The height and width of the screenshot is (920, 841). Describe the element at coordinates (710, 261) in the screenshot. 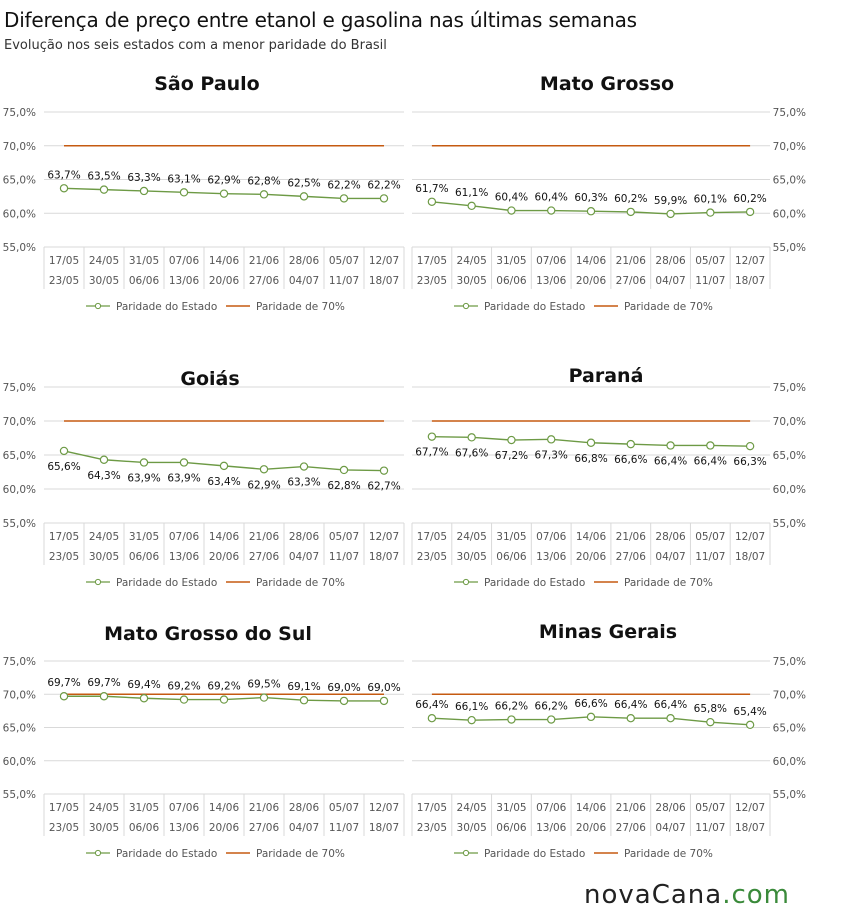

I see `x-tick-label: 05/07` at that location.